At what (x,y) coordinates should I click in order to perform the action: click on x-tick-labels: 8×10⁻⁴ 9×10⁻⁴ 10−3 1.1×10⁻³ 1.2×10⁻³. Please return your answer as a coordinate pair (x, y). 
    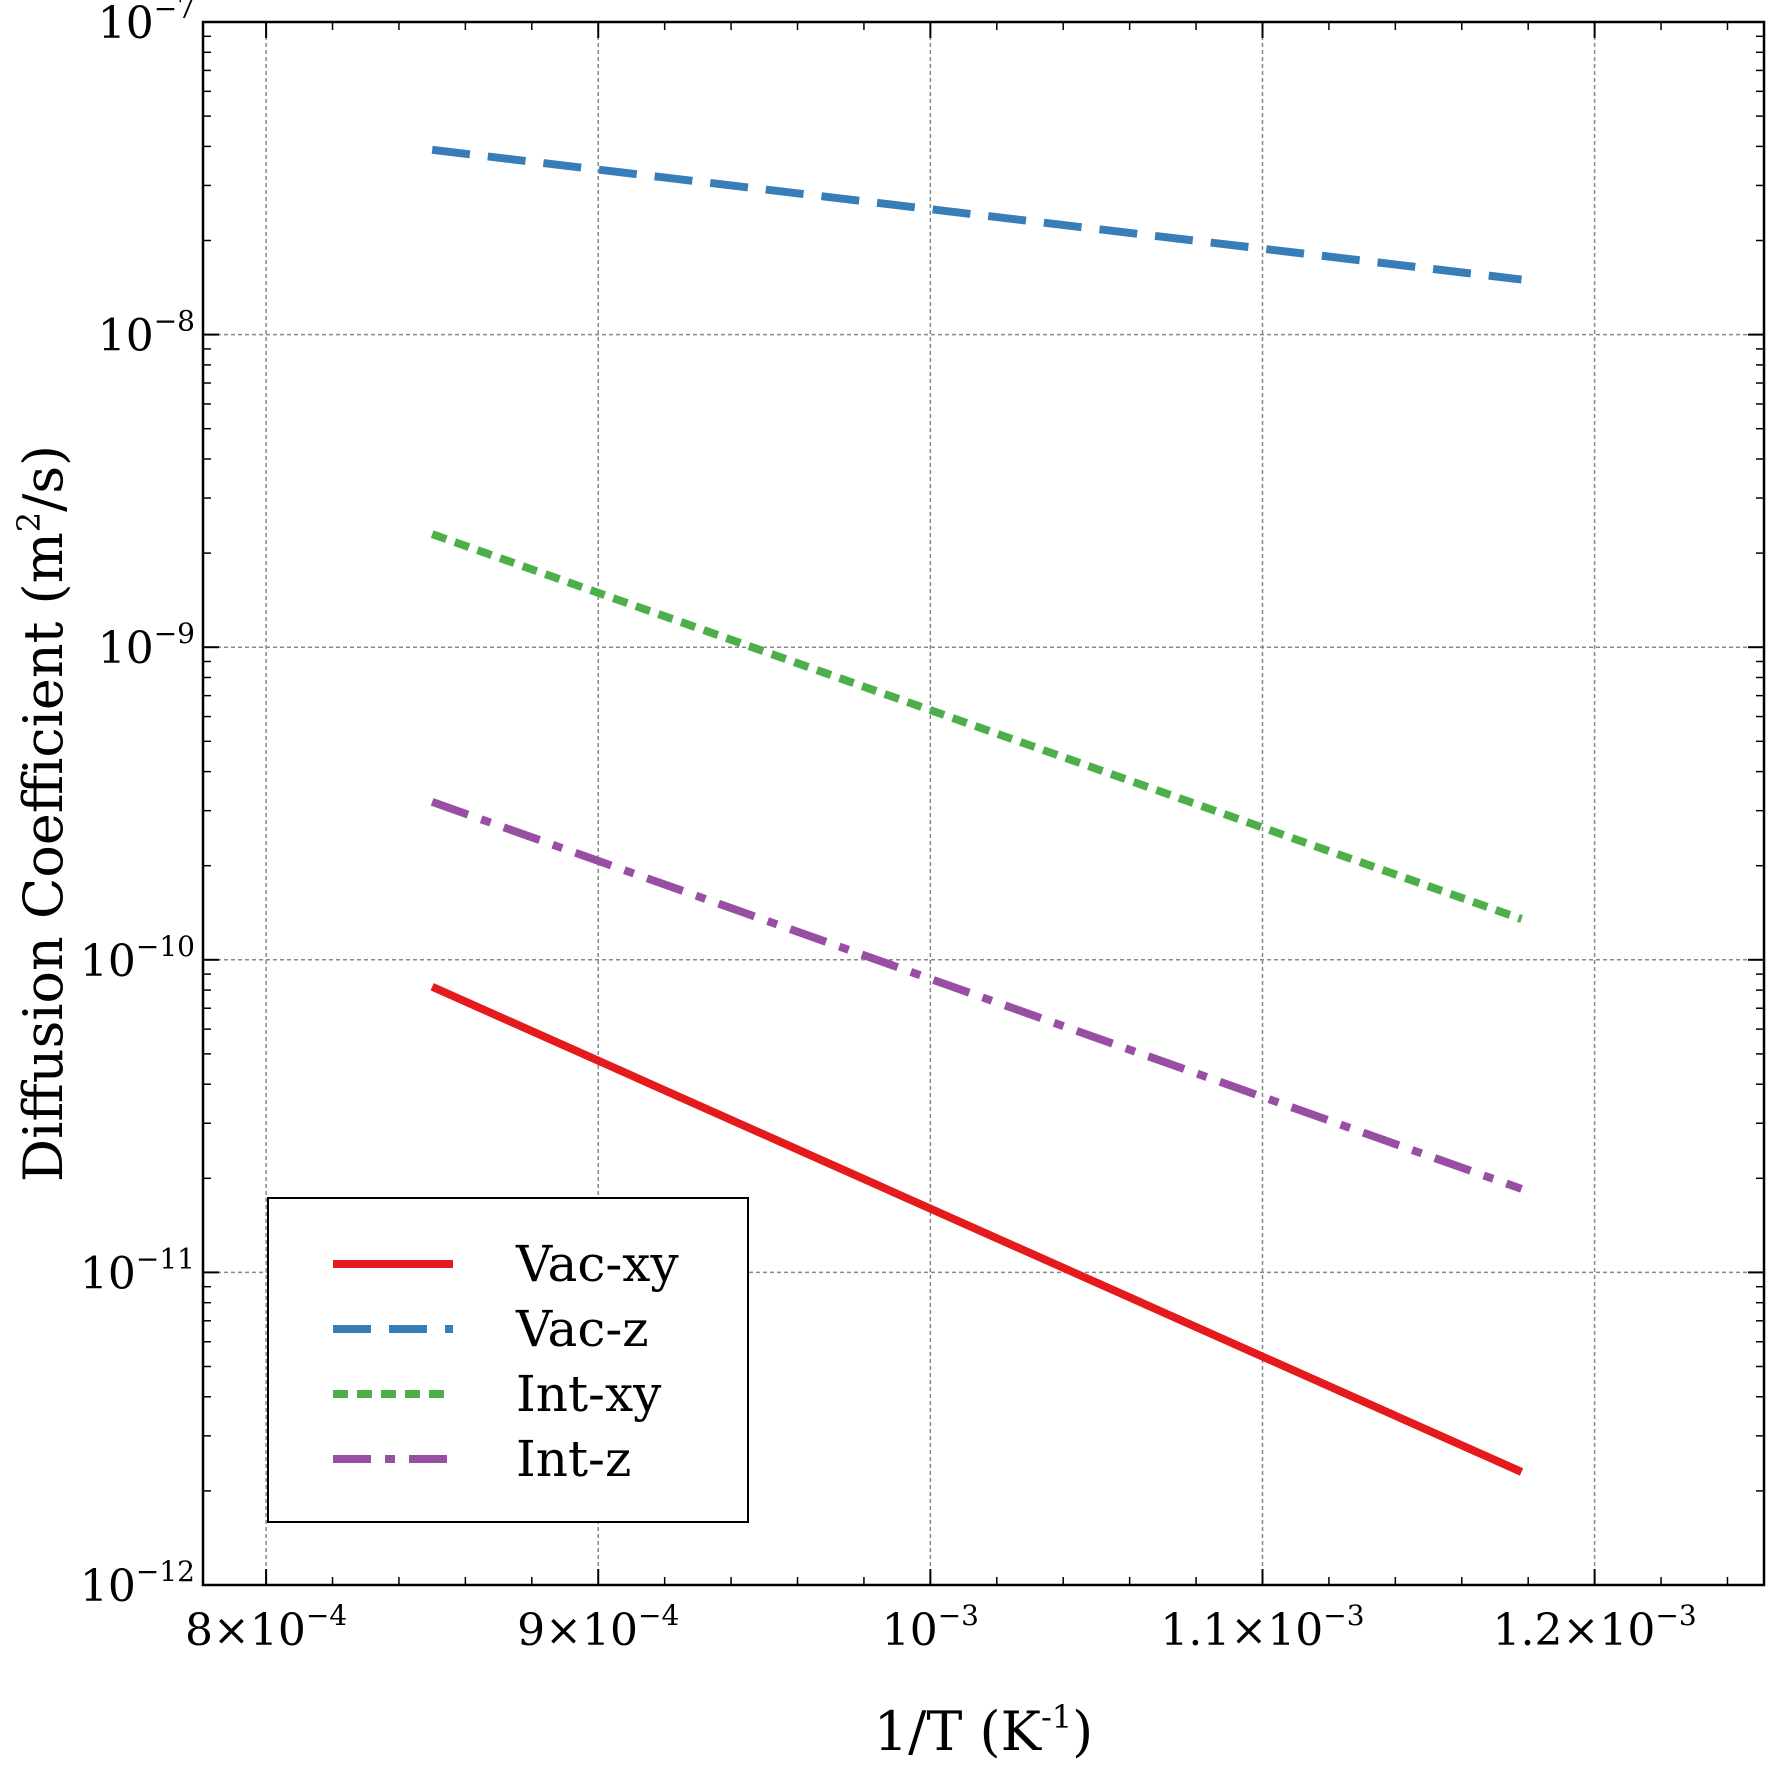
    Looking at the image, I should click on (941, 1627).